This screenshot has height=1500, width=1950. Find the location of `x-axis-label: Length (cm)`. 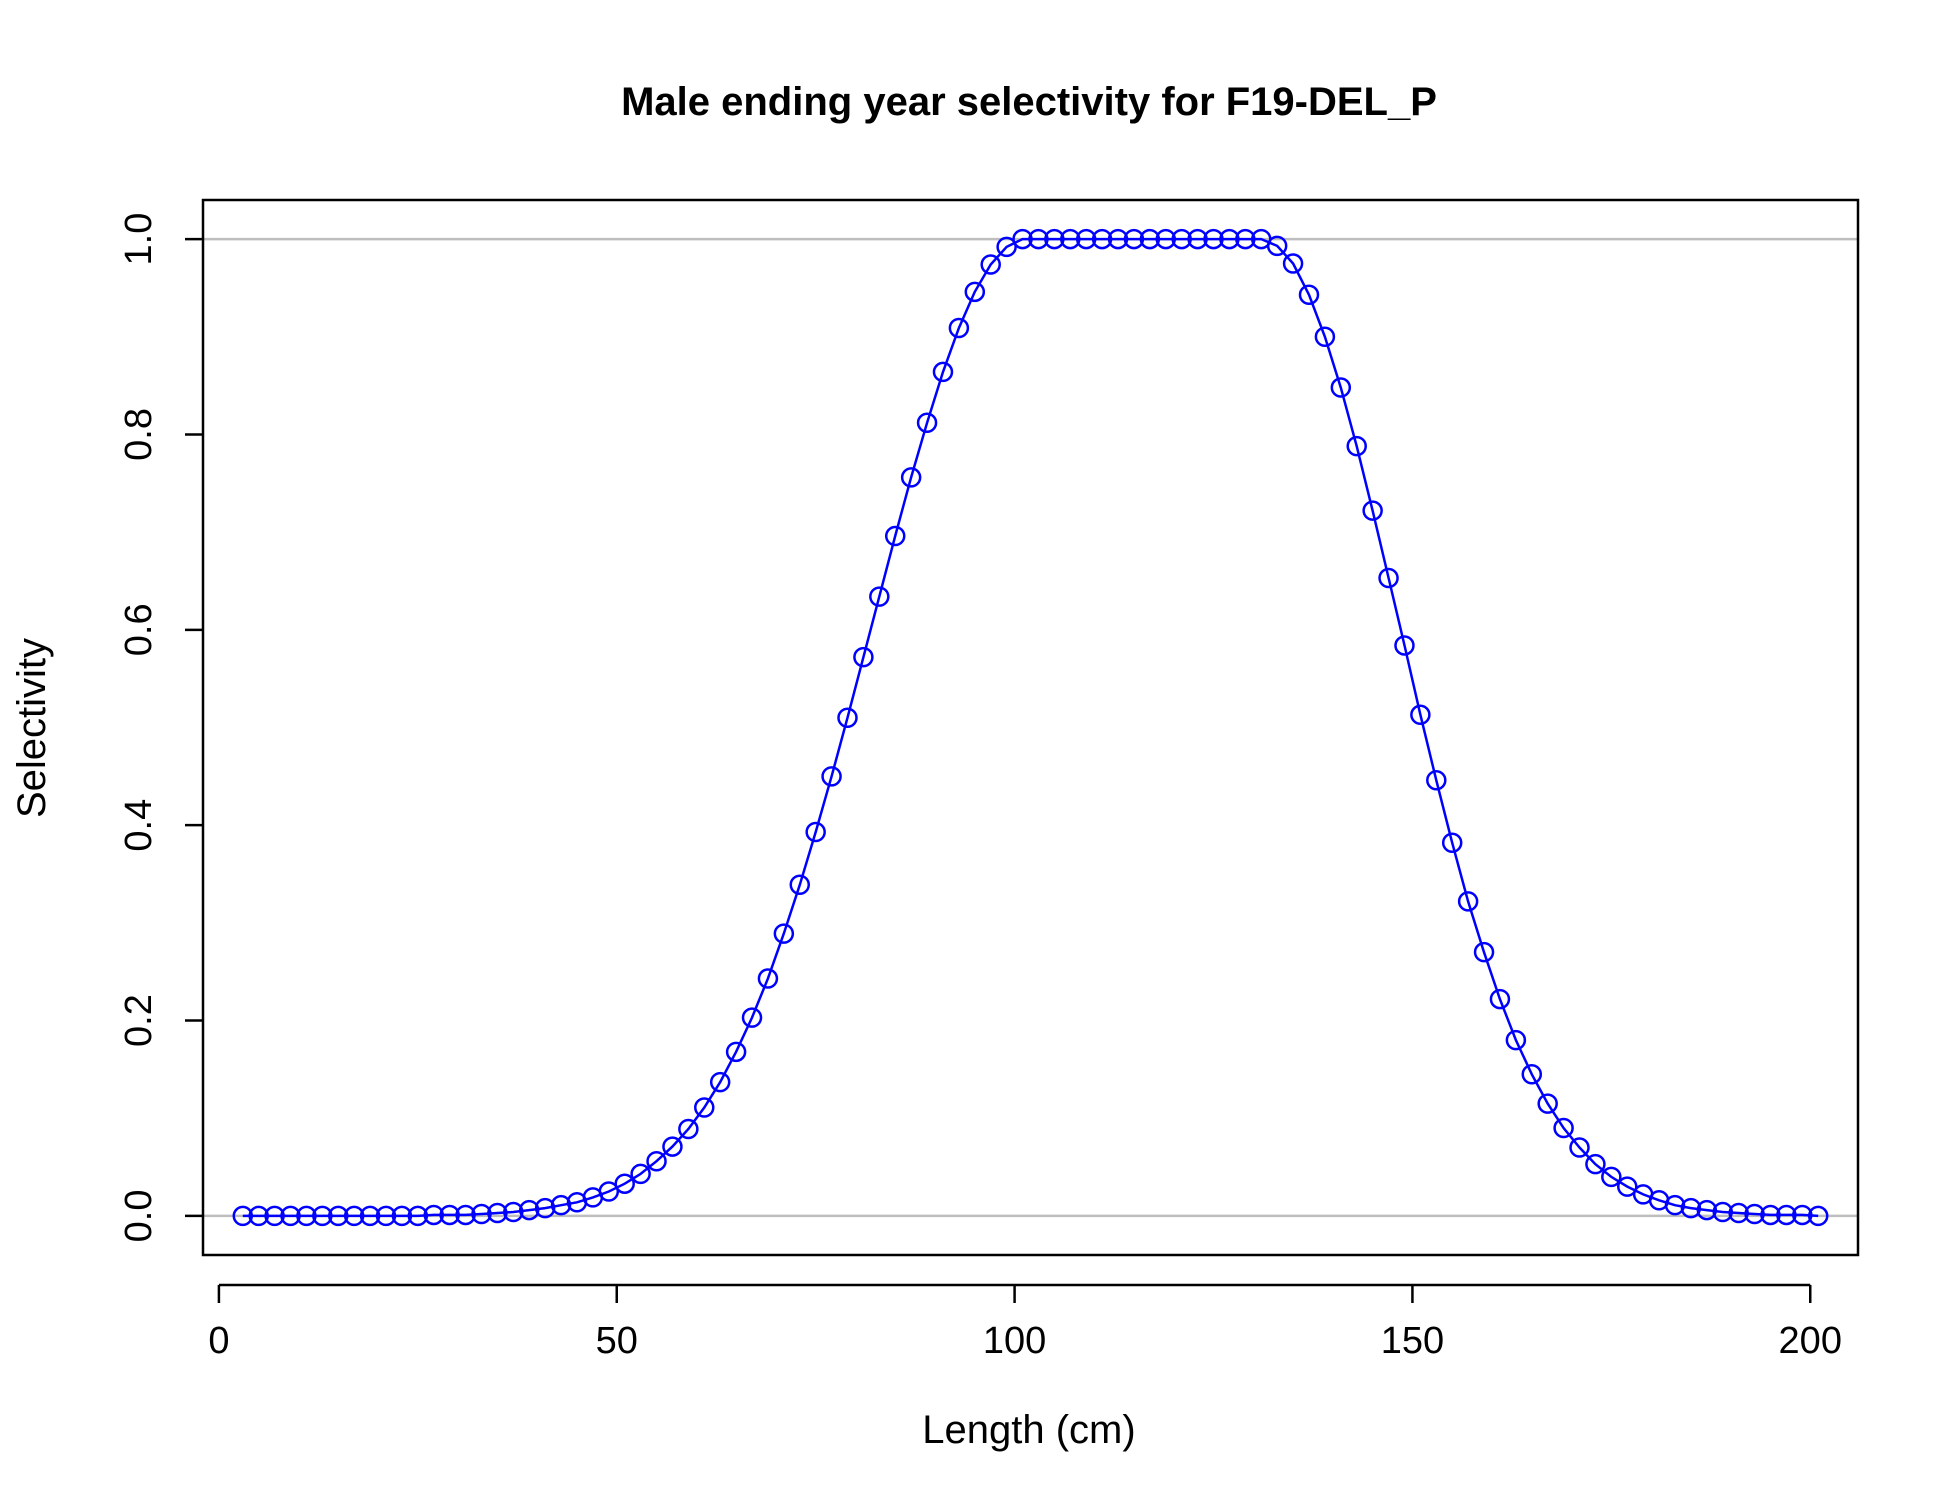

x-axis-label: Length (cm) is located at coordinates (1028, 1430).